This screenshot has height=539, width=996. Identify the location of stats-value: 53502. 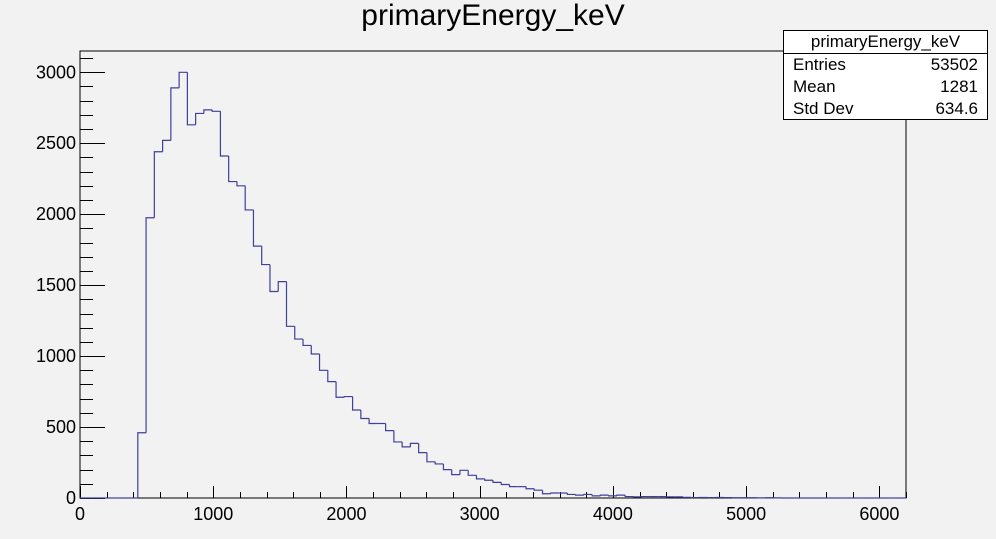
(954, 64).